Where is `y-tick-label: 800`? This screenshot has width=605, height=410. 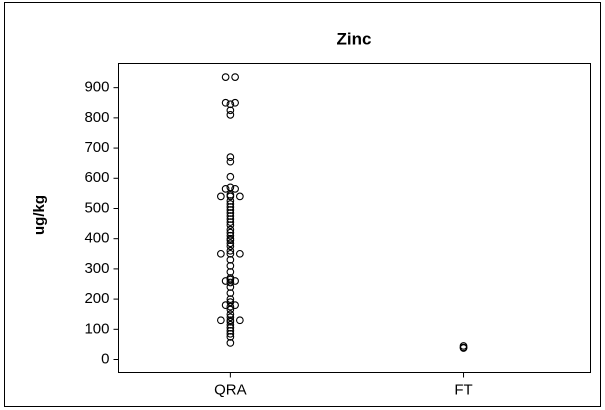 y-tick-label: 800 is located at coordinates (96, 117).